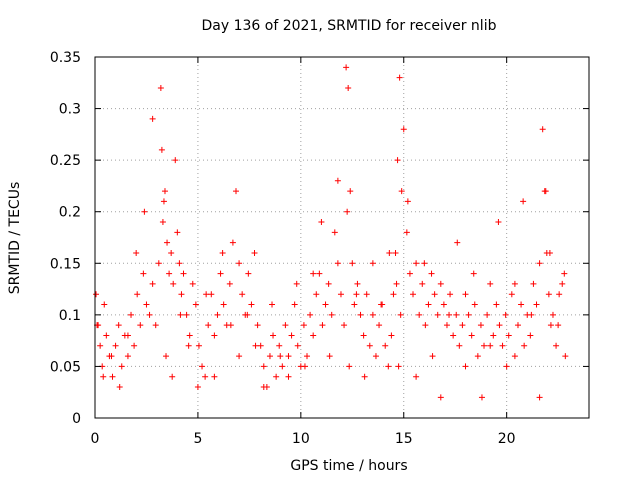 The image size is (640, 480). What do you see at coordinates (65, 58) in the screenshot?
I see `y-tick-label: 0.35` at bounding box center [65, 58].